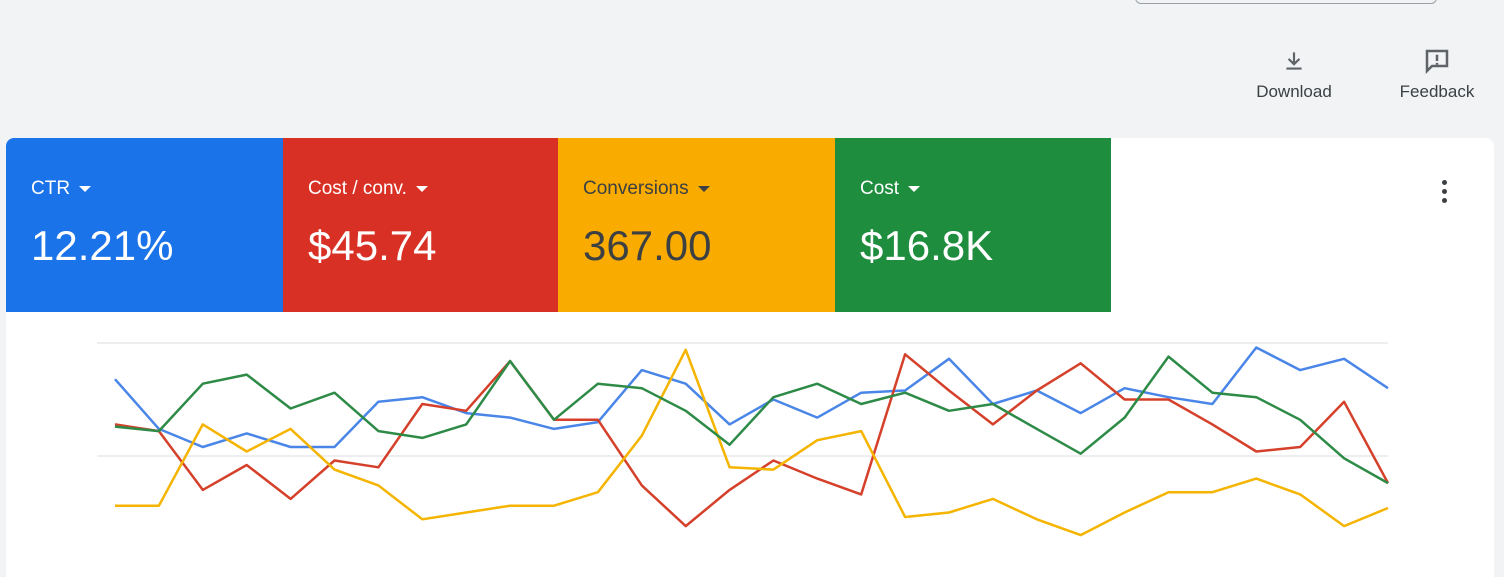 This screenshot has height=577, width=1504. I want to click on metric-label: Cost / conv., so click(368, 189).